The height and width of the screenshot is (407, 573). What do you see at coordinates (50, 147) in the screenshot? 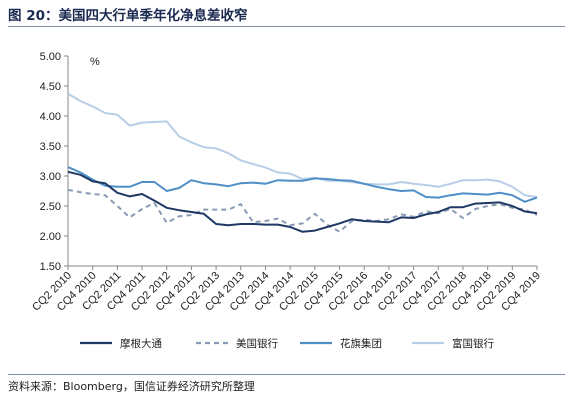
I see `y-tick-label: 3.50` at bounding box center [50, 147].